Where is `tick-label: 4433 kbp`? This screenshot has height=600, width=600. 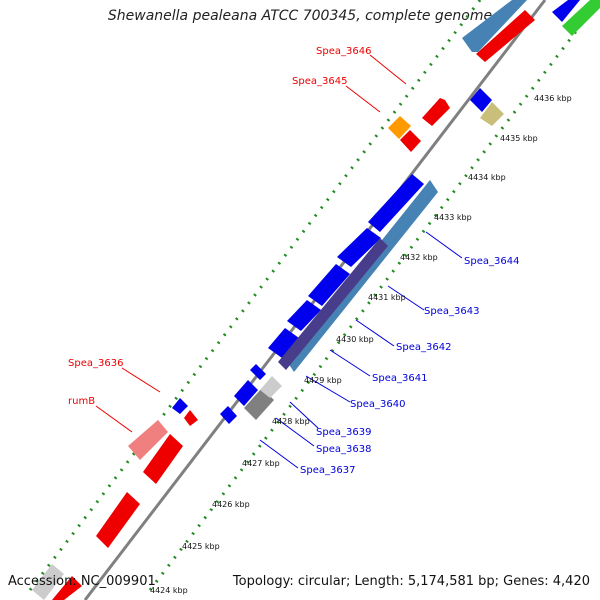
tick-label: 4433 kbp is located at coordinates (453, 217).